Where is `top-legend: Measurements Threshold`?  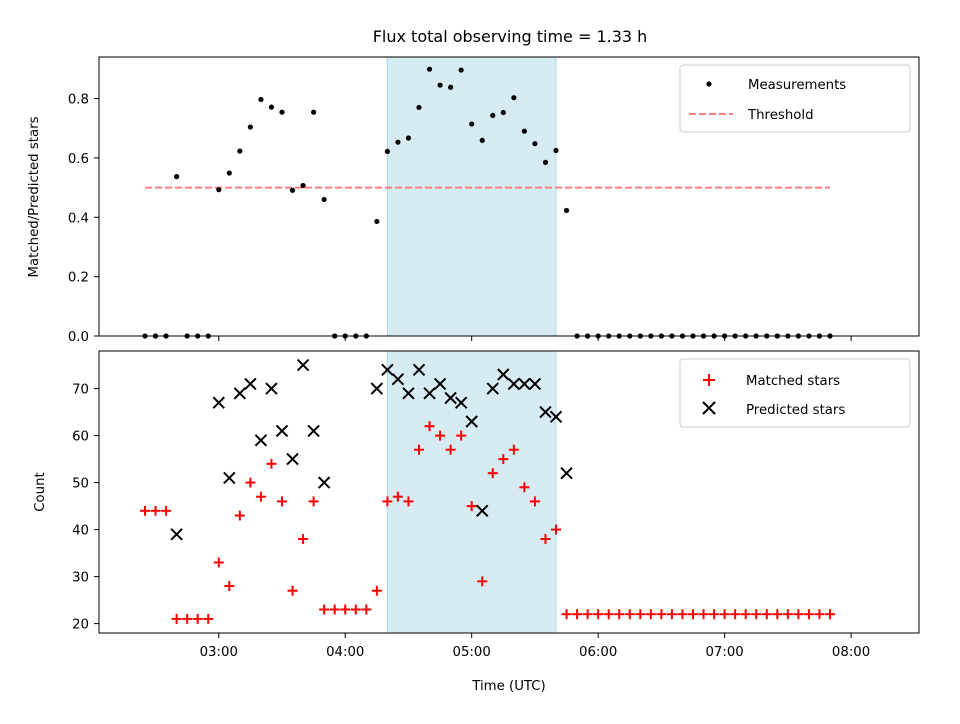 top-legend: Measurements Threshold is located at coordinates (795, 98).